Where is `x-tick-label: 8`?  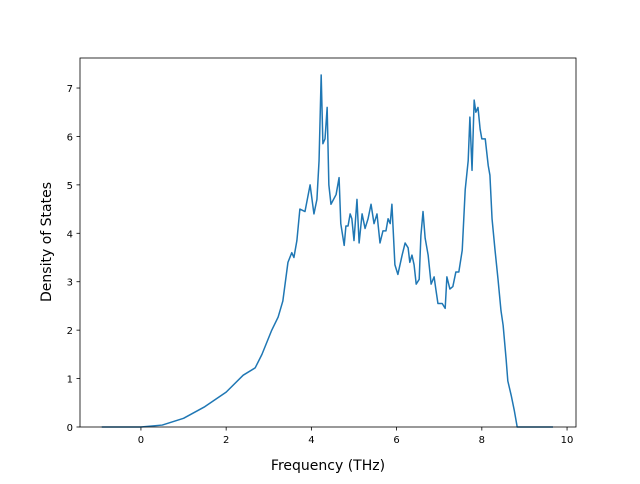
x-tick-label: 8 is located at coordinates (482, 440).